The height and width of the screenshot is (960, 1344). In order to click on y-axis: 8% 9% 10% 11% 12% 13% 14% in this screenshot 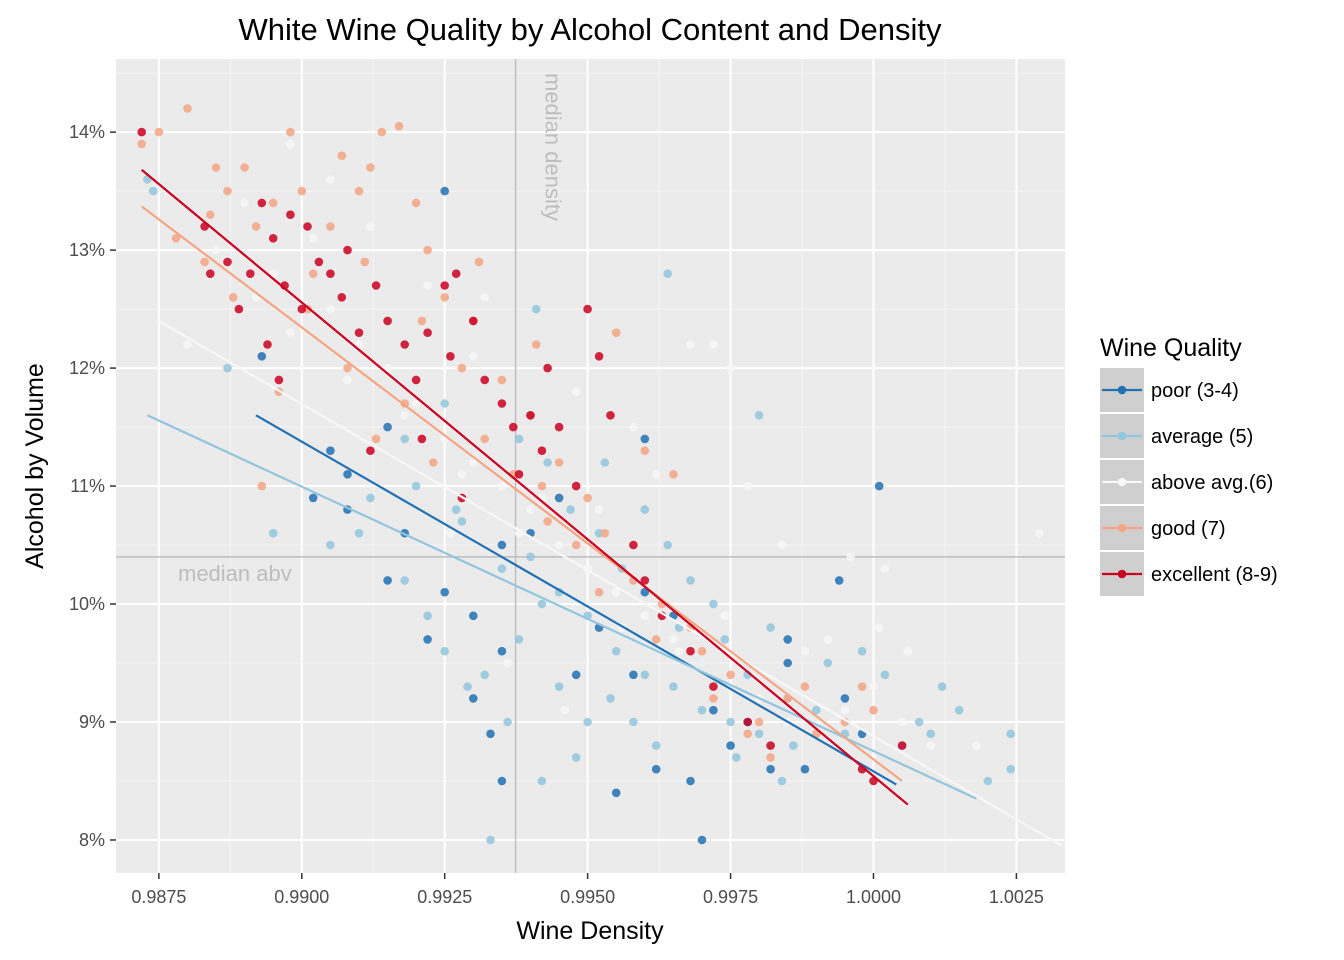, I will do `click(92, 486)`.